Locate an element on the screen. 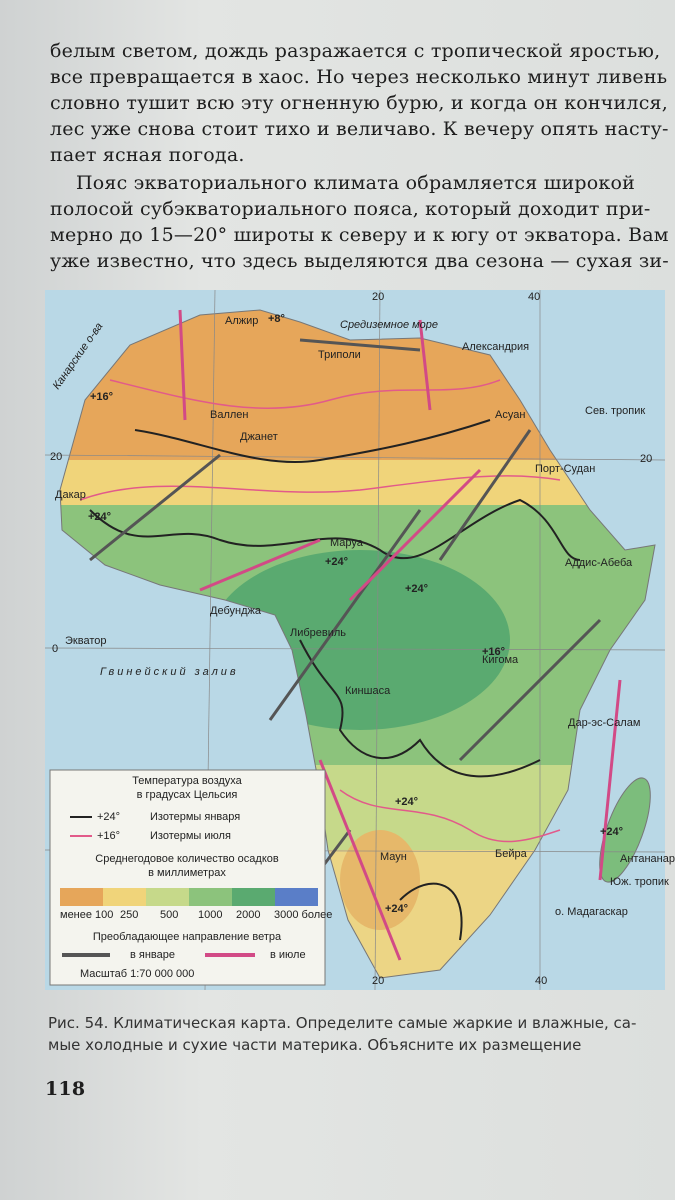 The image size is (675, 1200). legend-scale: 1000 is located at coordinates (210, 915).